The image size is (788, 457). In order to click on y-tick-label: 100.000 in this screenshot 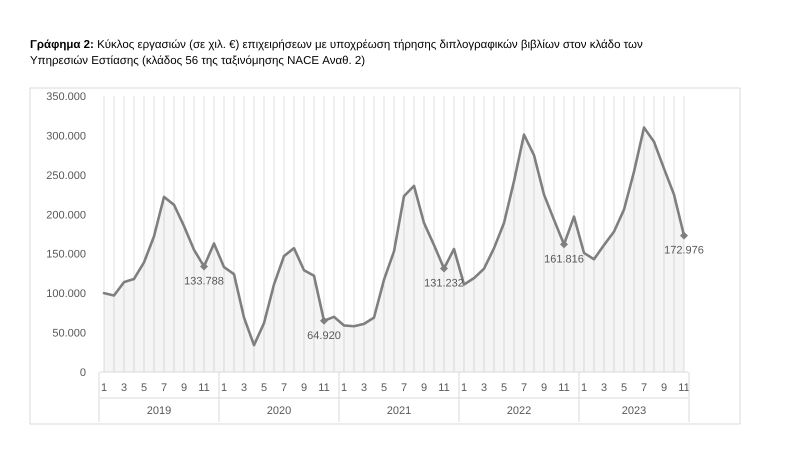, I will do `click(66, 294)`.